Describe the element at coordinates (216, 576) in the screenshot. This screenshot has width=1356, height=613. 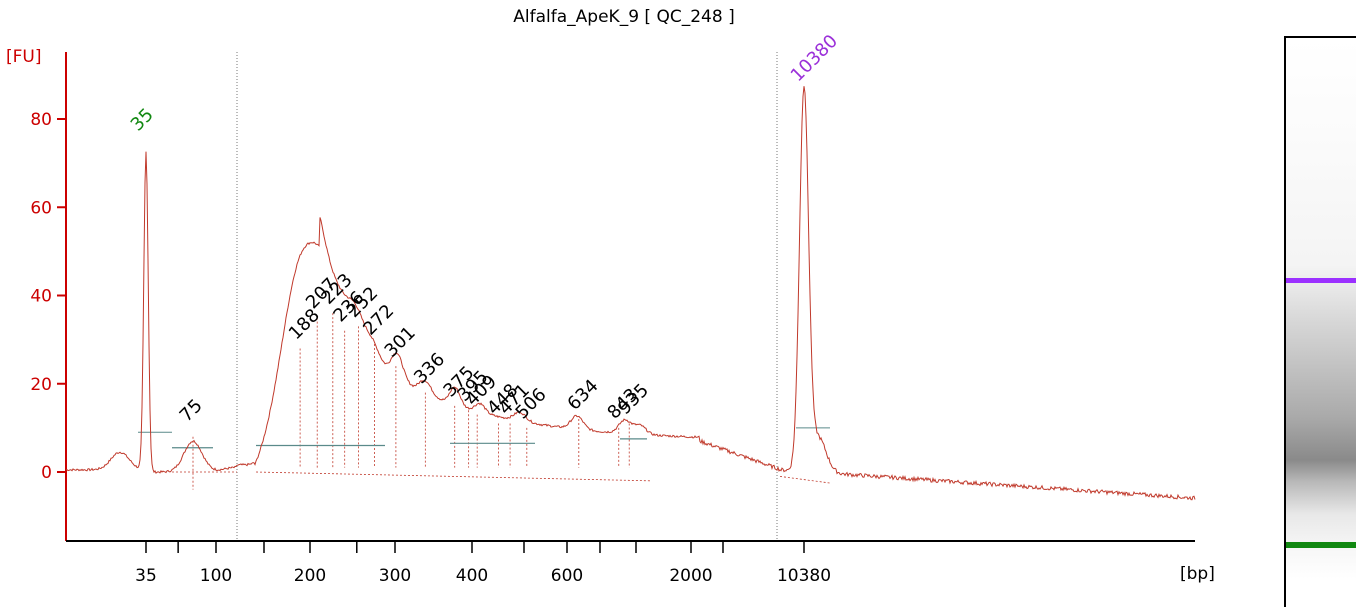
I see `x-tick-label: 100` at that location.